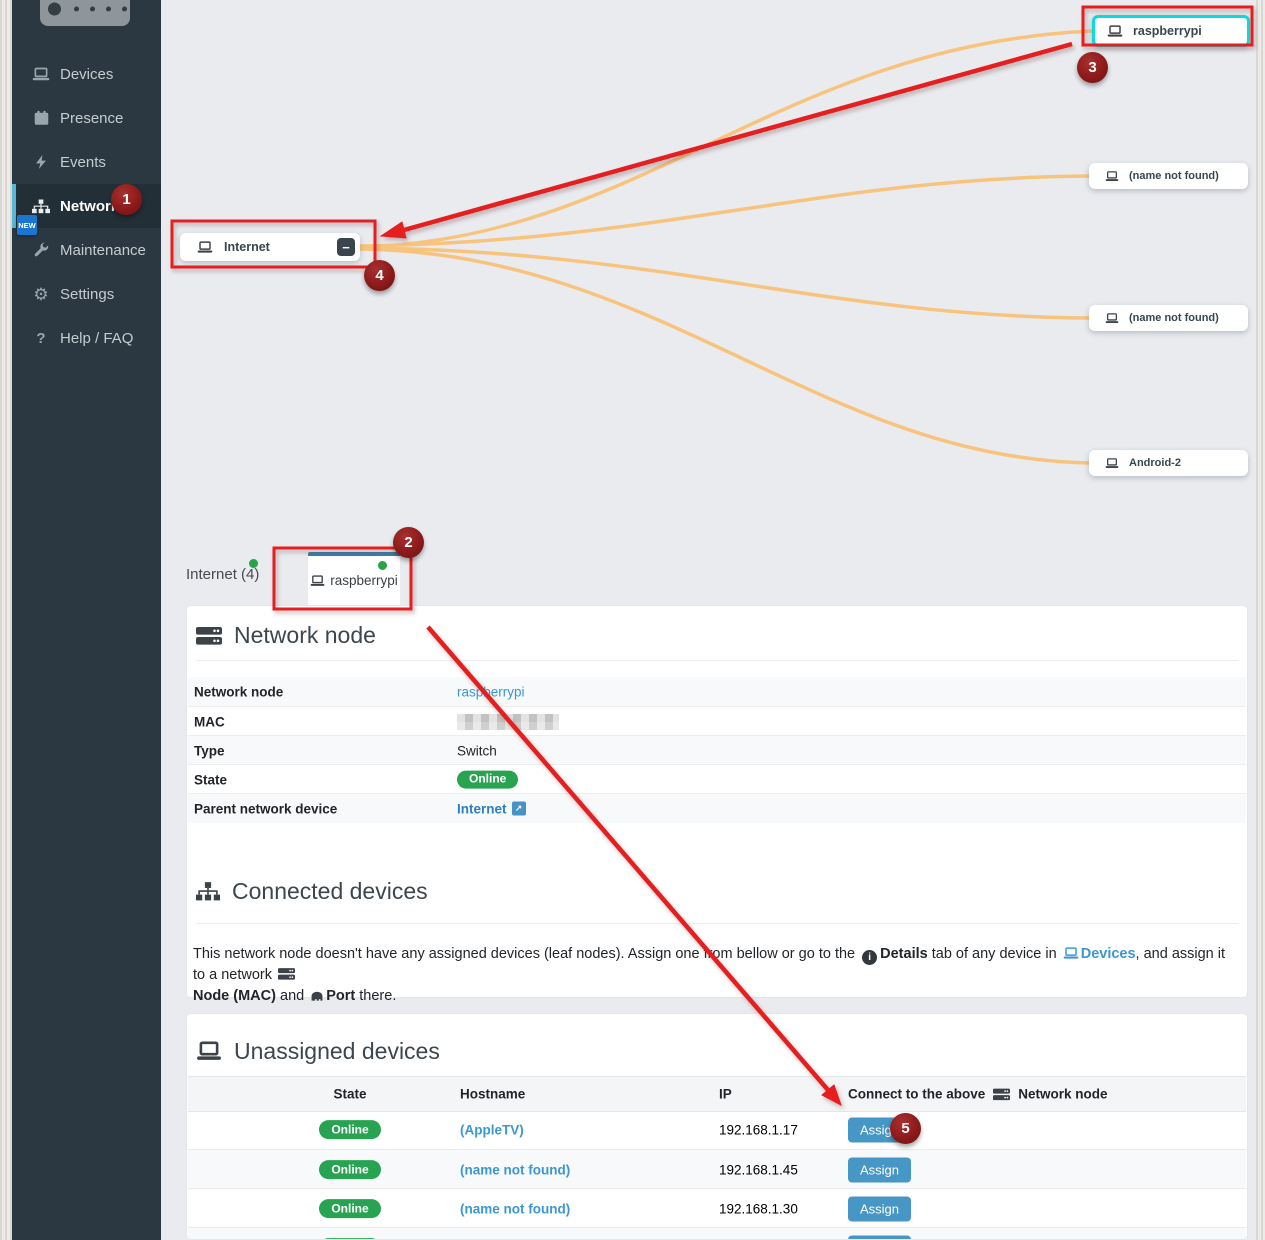 The height and width of the screenshot is (1240, 1265). Describe the element at coordinates (239, 691) in the screenshot. I see `detail-label: Network node` at that location.